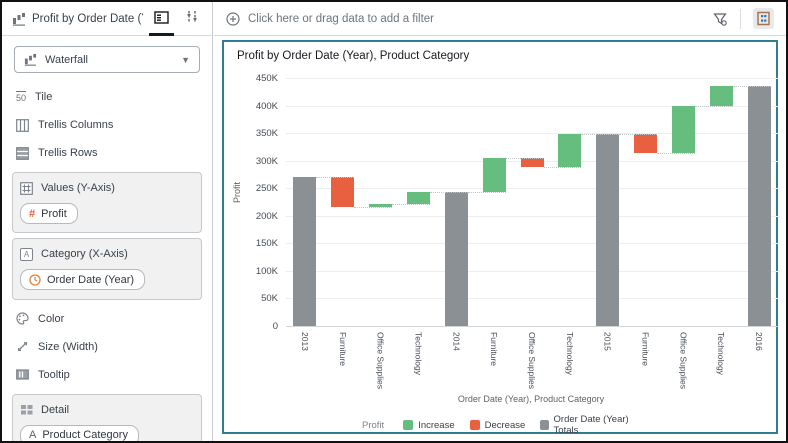 Image resolution: width=788 pixels, height=443 pixels. Describe the element at coordinates (55, 409) in the screenshot. I see `section-label: Detail` at that location.